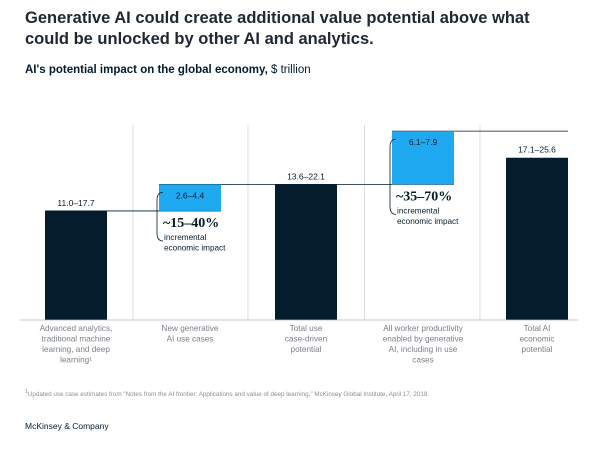 The height and width of the screenshot is (455, 602). I want to click on category-label: Total use, so click(306, 328).